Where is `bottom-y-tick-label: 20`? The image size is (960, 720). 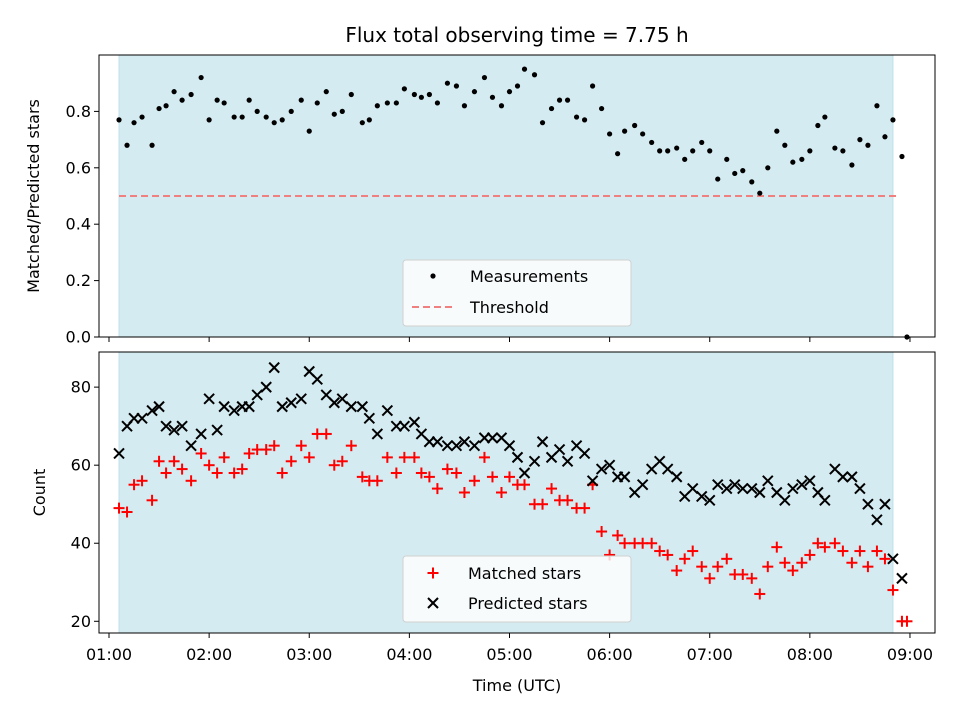
bottom-y-tick-label: 20 is located at coordinates (81, 621).